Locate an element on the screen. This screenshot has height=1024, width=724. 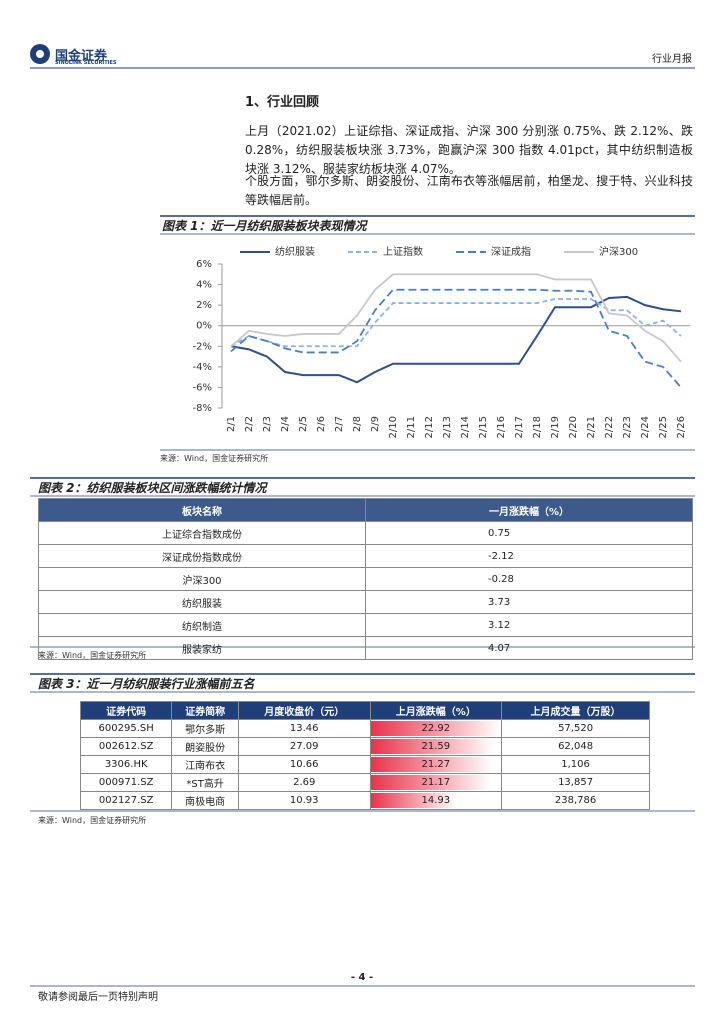
figure-caption: 图表 3：近一月纺织服装行业涨幅前五名 is located at coordinates (146, 684).